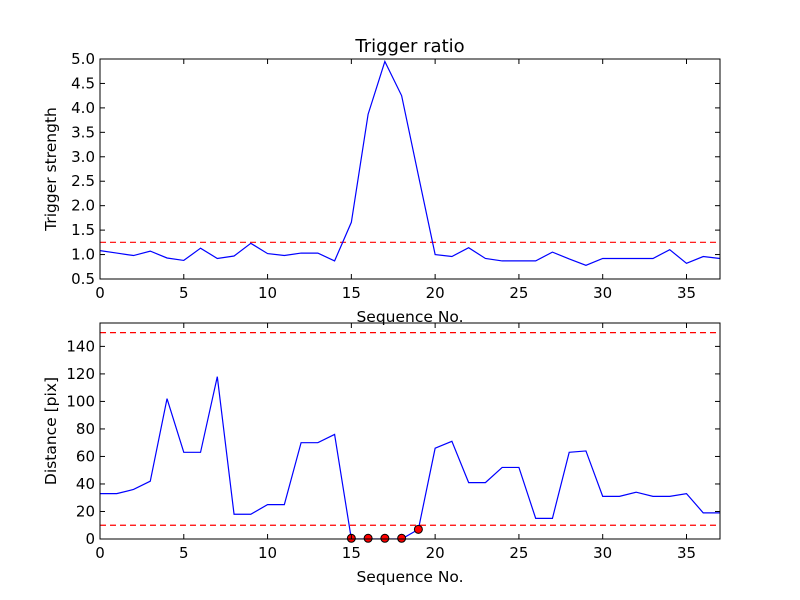 Image resolution: width=800 pixels, height=600 pixels. I want to click on y-tick-label: 3.0, so click(83, 157).